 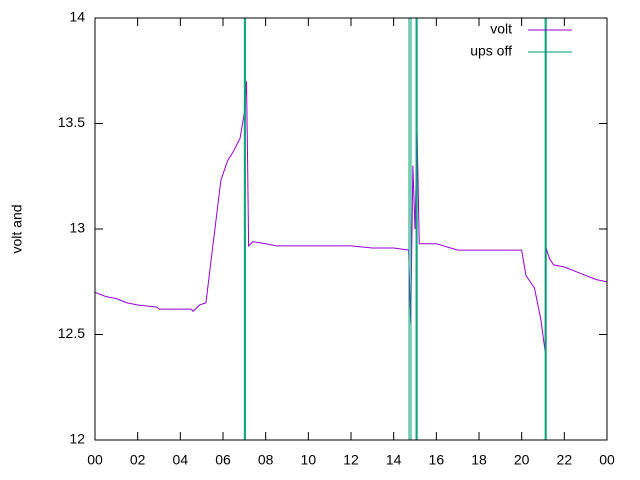 I want to click on x-tick-label: 06, so click(x=223, y=460).